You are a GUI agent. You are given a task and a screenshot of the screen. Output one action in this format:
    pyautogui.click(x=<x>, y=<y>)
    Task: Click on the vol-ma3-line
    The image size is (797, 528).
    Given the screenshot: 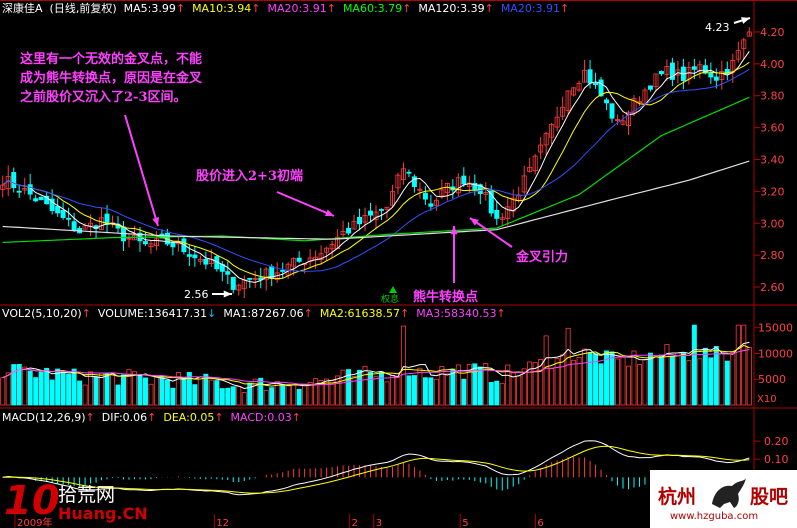 What is the action you would take?
    pyautogui.click(x=376, y=367)
    